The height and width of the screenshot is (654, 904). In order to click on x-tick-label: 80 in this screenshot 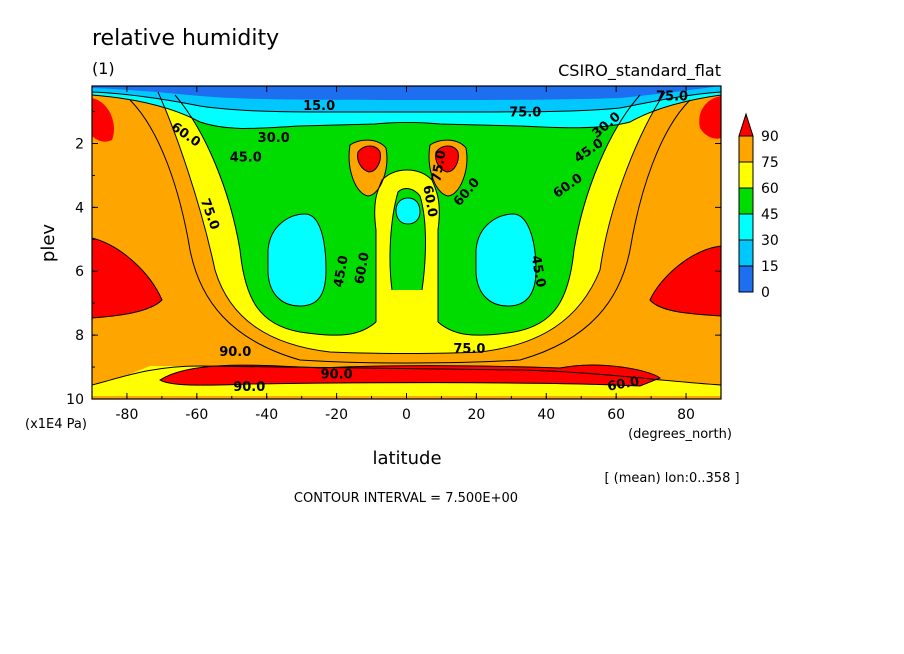, I will do `click(686, 415)`.